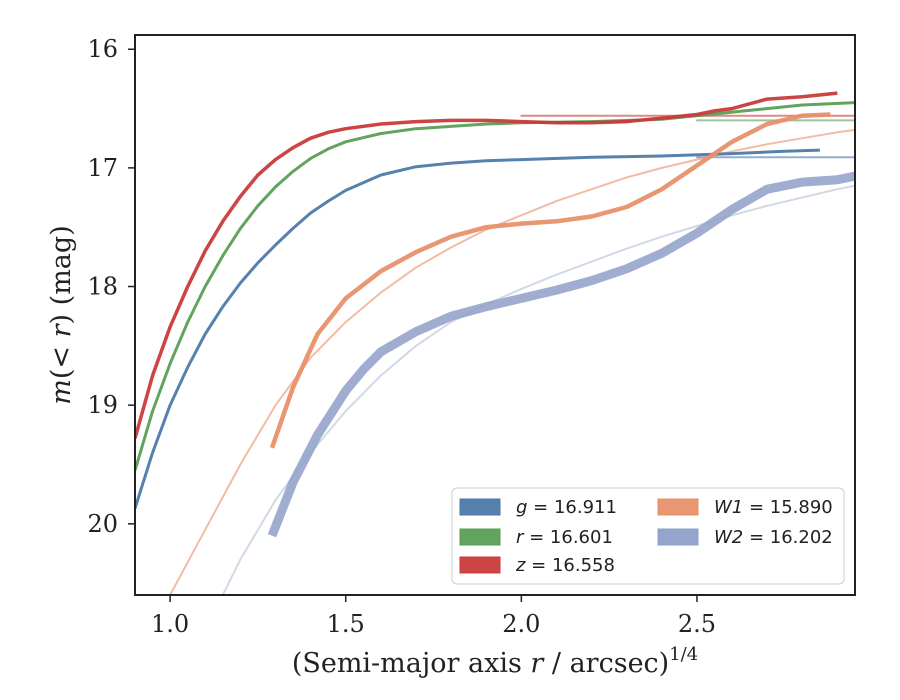 Image resolution: width=900 pixels, height=700 pixels. I want to click on x-tick-label: 1.5, so click(346, 624).